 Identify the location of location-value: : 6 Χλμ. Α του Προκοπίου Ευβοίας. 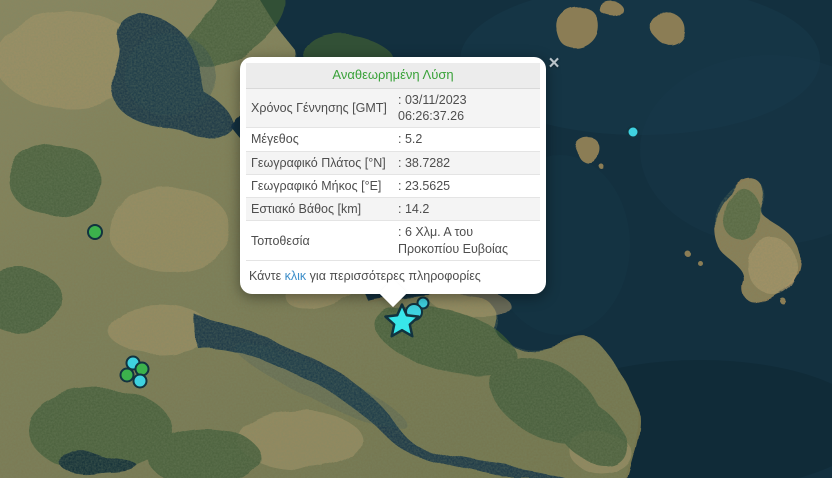
(453, 240).